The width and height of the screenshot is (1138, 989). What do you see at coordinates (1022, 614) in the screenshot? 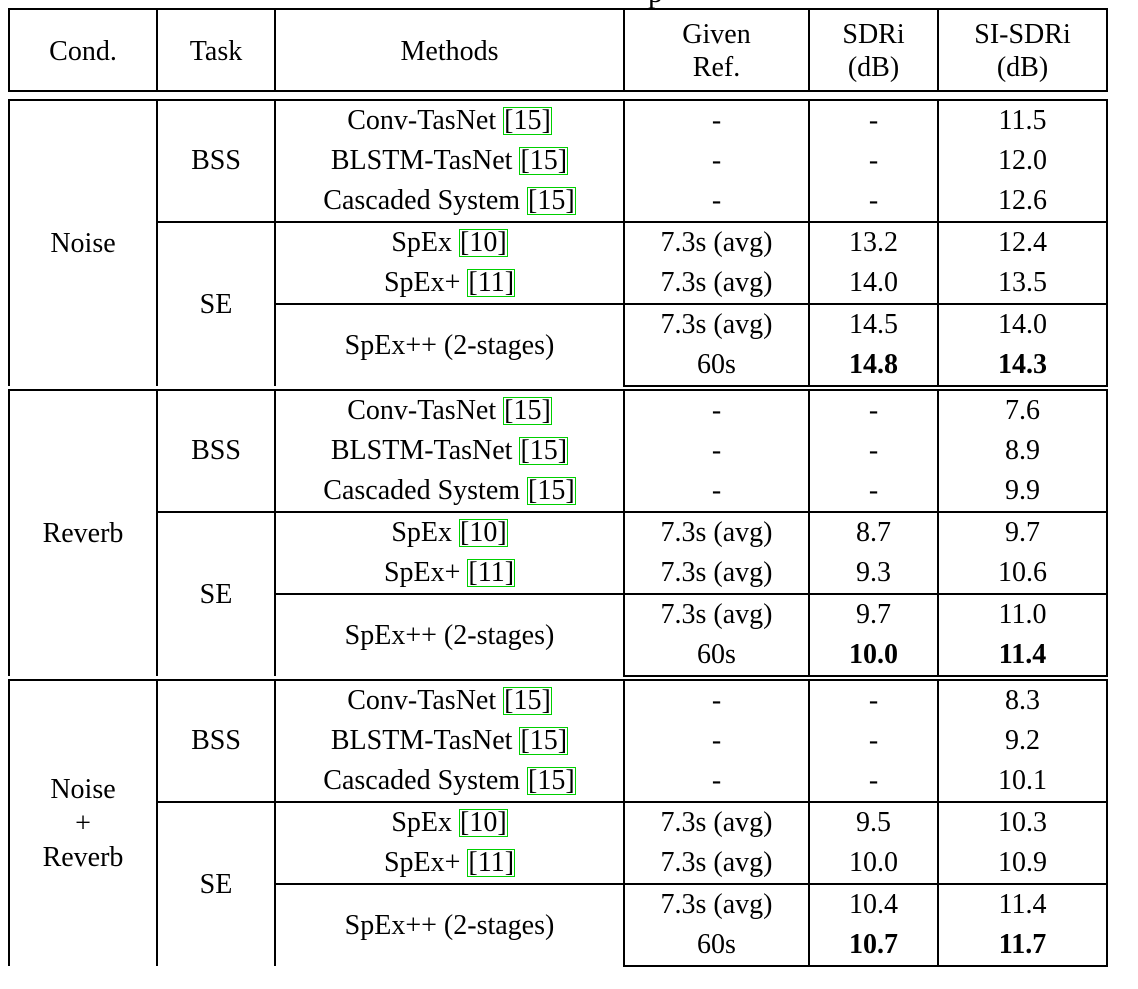
I see `sisdri-cell: 11.0` at bounding box center [1022, 614].